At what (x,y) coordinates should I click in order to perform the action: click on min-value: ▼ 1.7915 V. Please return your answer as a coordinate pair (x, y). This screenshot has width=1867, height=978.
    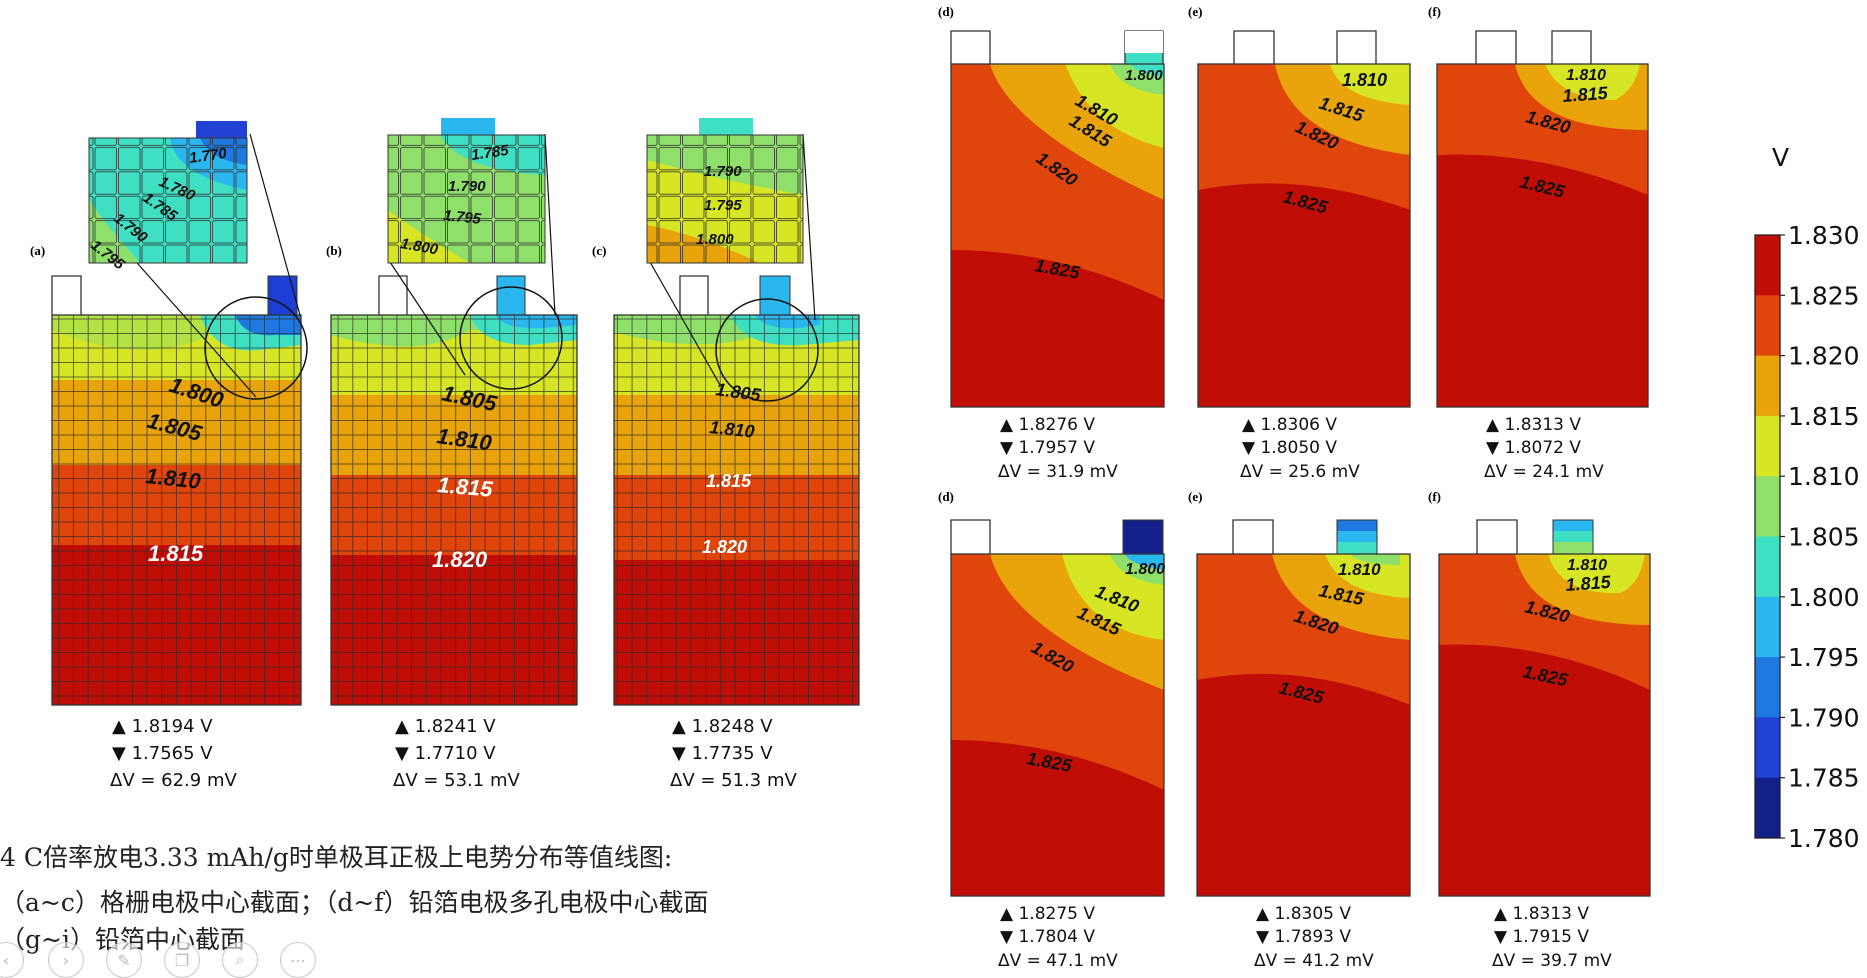
    Looking at the image, I should click on (1541, 937).